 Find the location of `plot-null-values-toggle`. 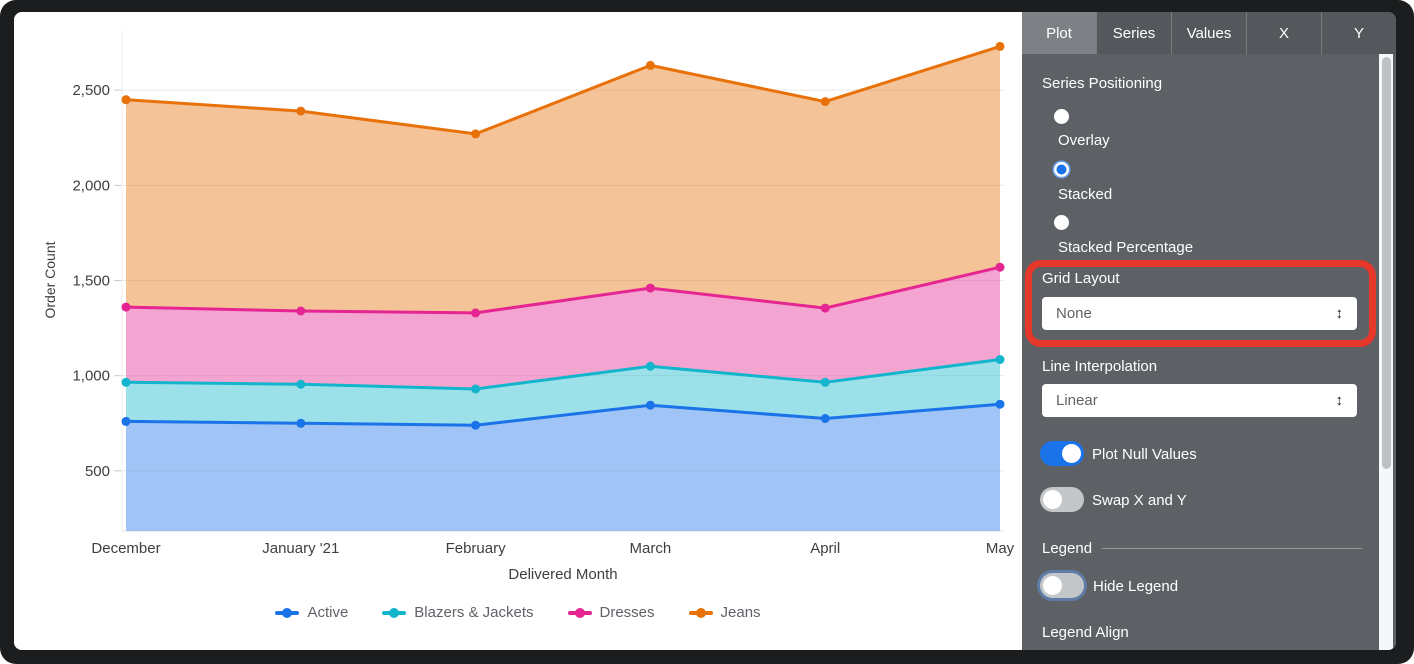

plot-null-values-toggle is located at coordinates (1062, 453).